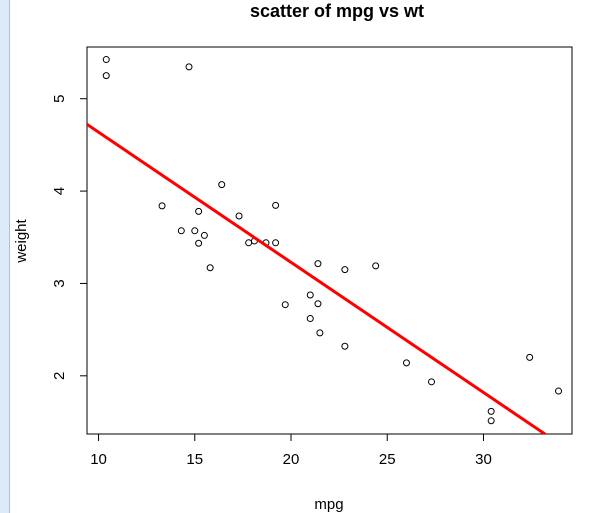 Image resolution: width=608 pixels, height=513 pixels. I want to click on x-tick-label: 30, so click(483, 459).